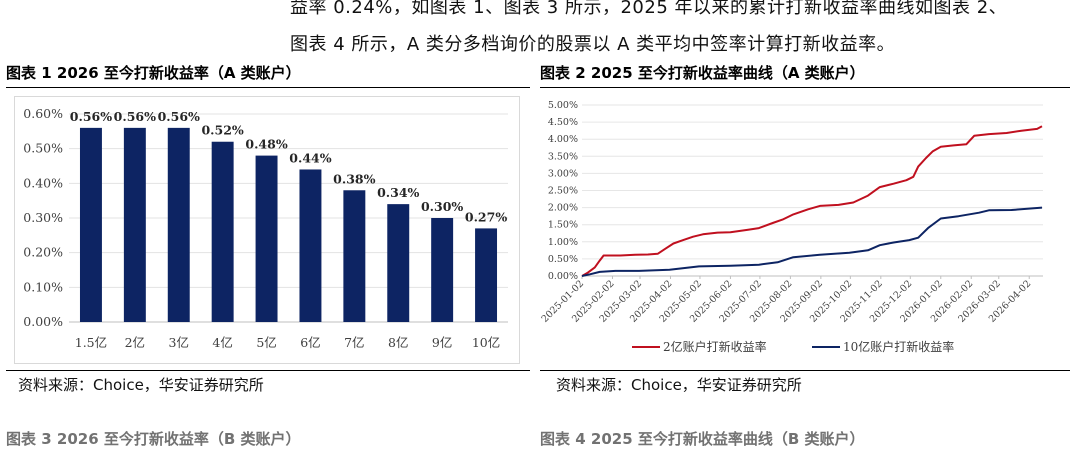 This screenshot has height=449, width=1077. I want to click on legend-label: 2亿账户打新收益率, so click(715, 346).